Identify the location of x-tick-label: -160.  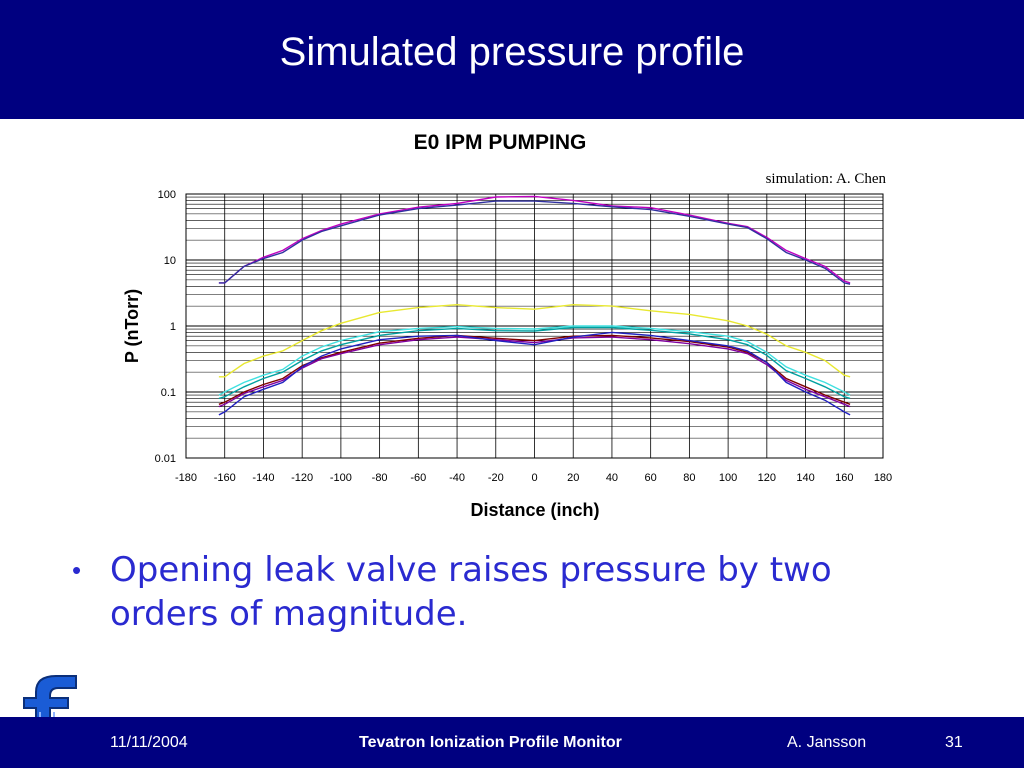
(225, 478).